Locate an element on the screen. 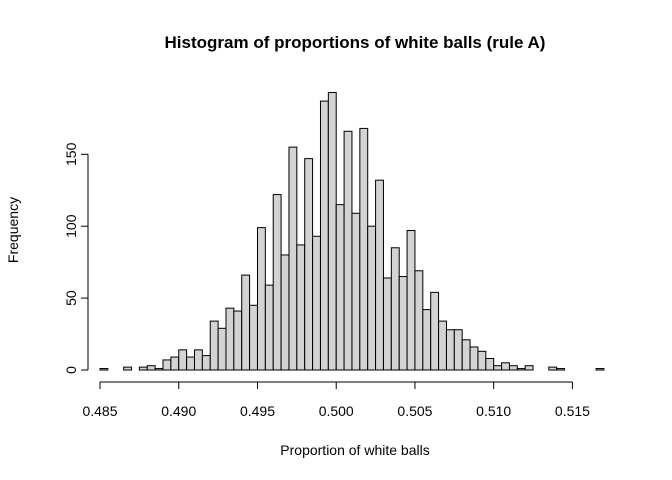  x-tick-label: 0.515 is located at coordinates (572, 411).